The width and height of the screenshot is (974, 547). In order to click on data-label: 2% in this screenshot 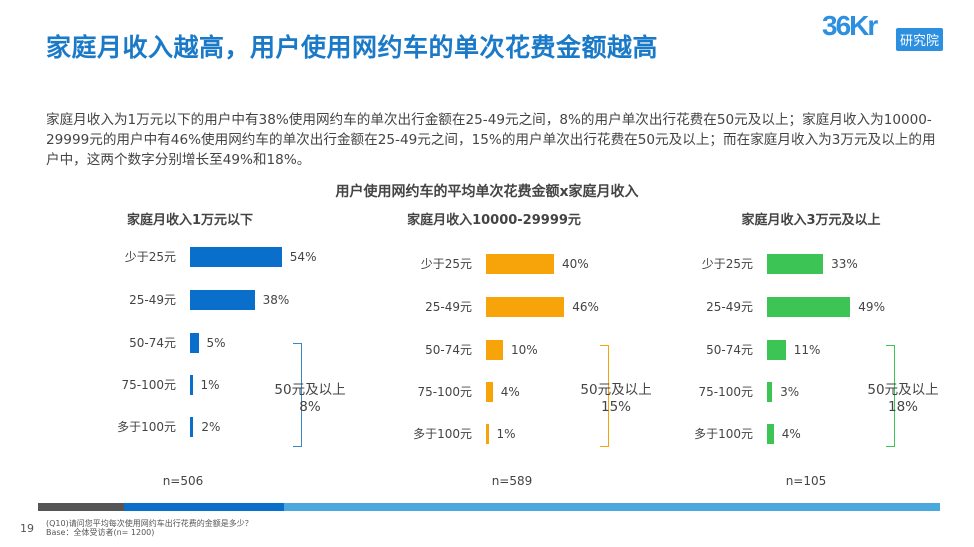, I will do `click(211, 427)`.